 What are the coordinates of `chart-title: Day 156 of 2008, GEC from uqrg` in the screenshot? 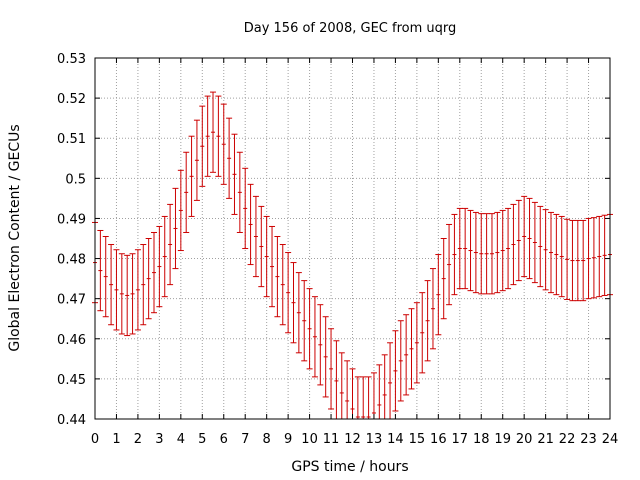 It's located at (350, 28).